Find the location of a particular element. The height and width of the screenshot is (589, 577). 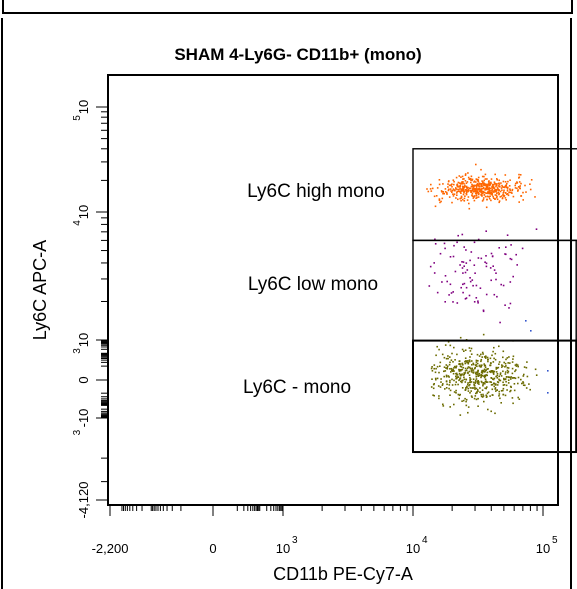

y-tick-text: 0 is located at coordinates (83, 379).